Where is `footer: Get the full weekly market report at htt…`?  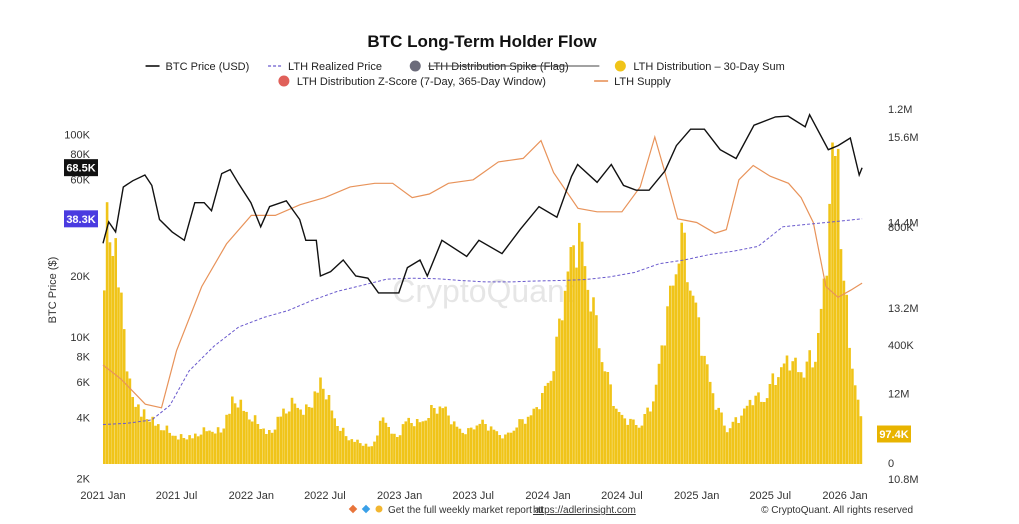 footer: Get the full weekly market report at htt… is located at coordinates (630, 510).